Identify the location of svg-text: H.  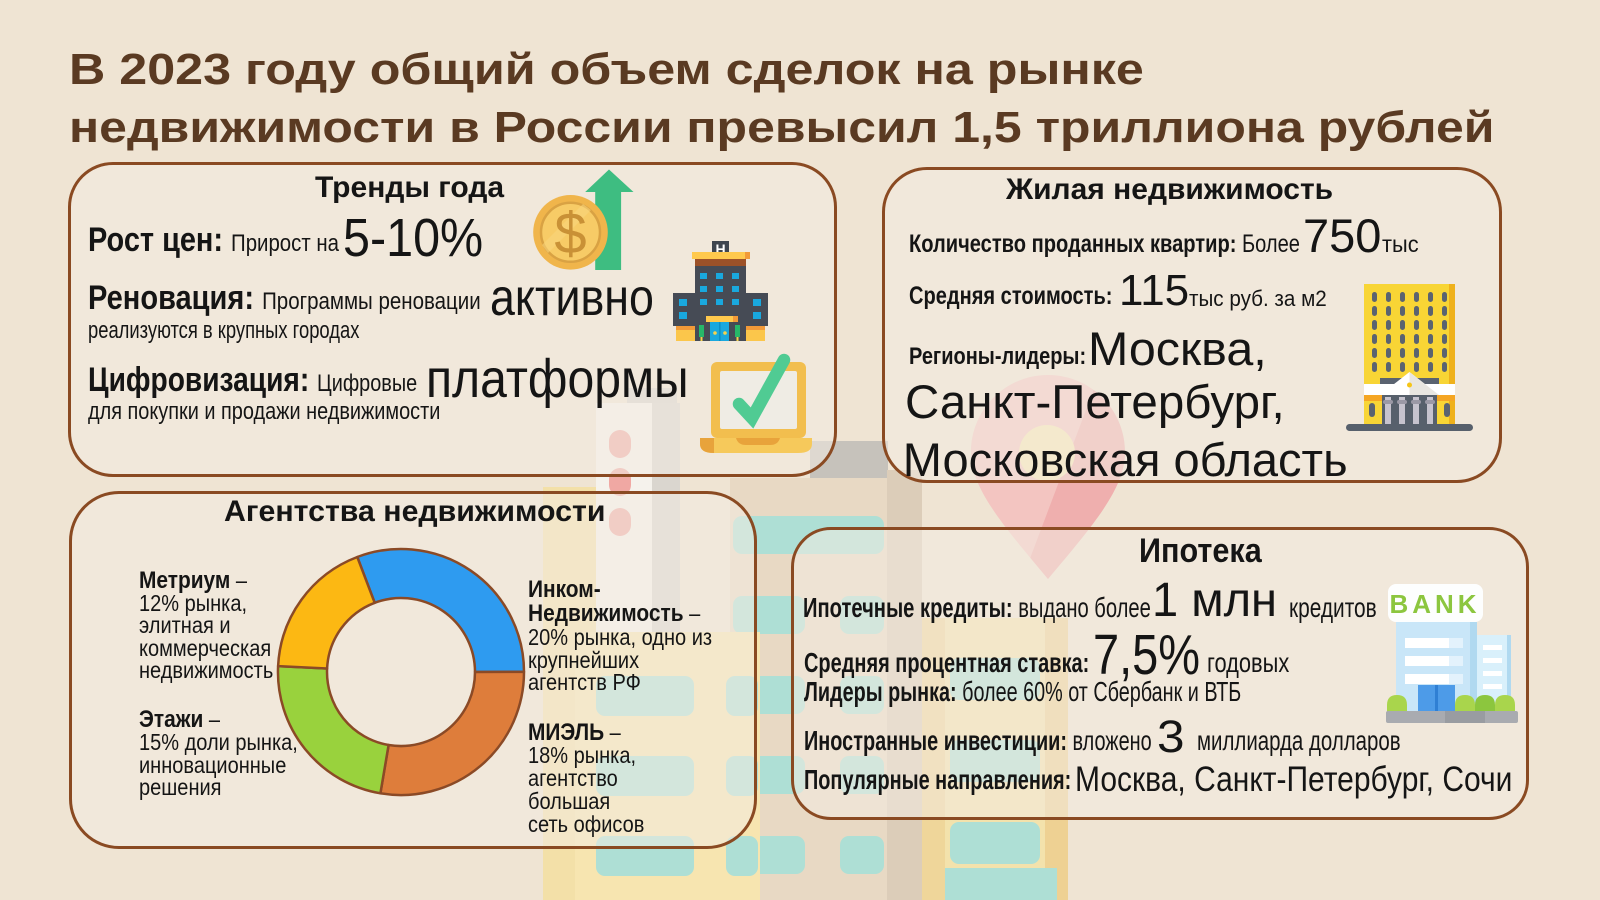
(720, 249).